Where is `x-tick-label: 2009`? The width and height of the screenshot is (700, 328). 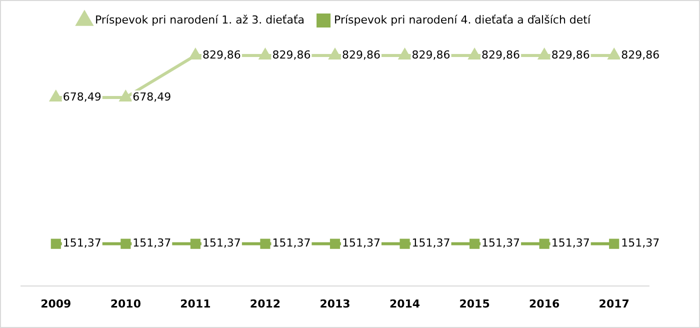
x-tick-label: 2009 is located at coordinates (56, 303).